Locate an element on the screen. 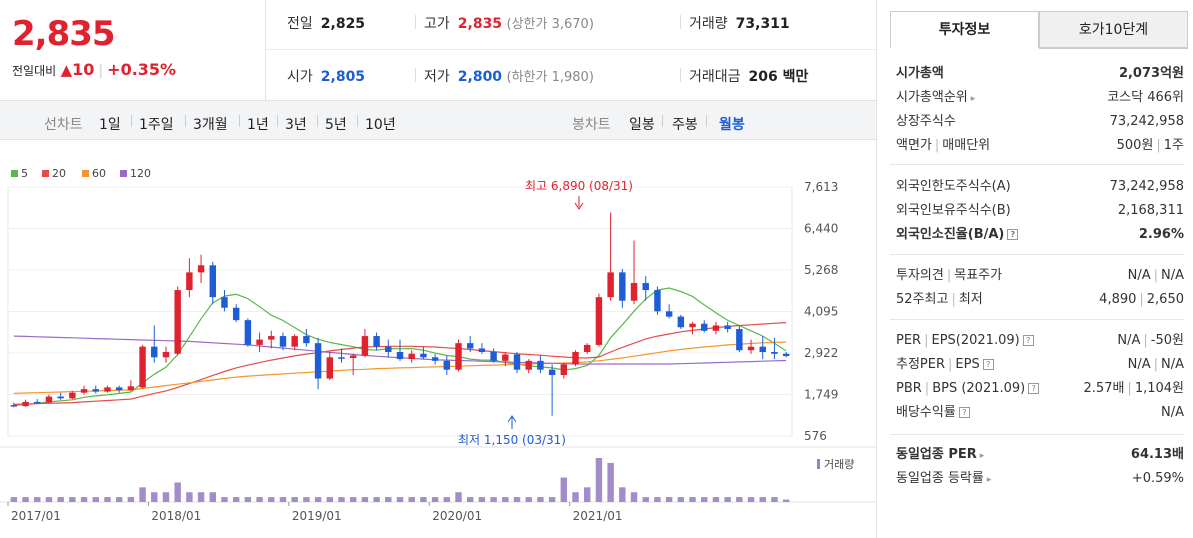 The image size is (1193, 538). eps-value: -50원 is located at coordinates (1167, 340).